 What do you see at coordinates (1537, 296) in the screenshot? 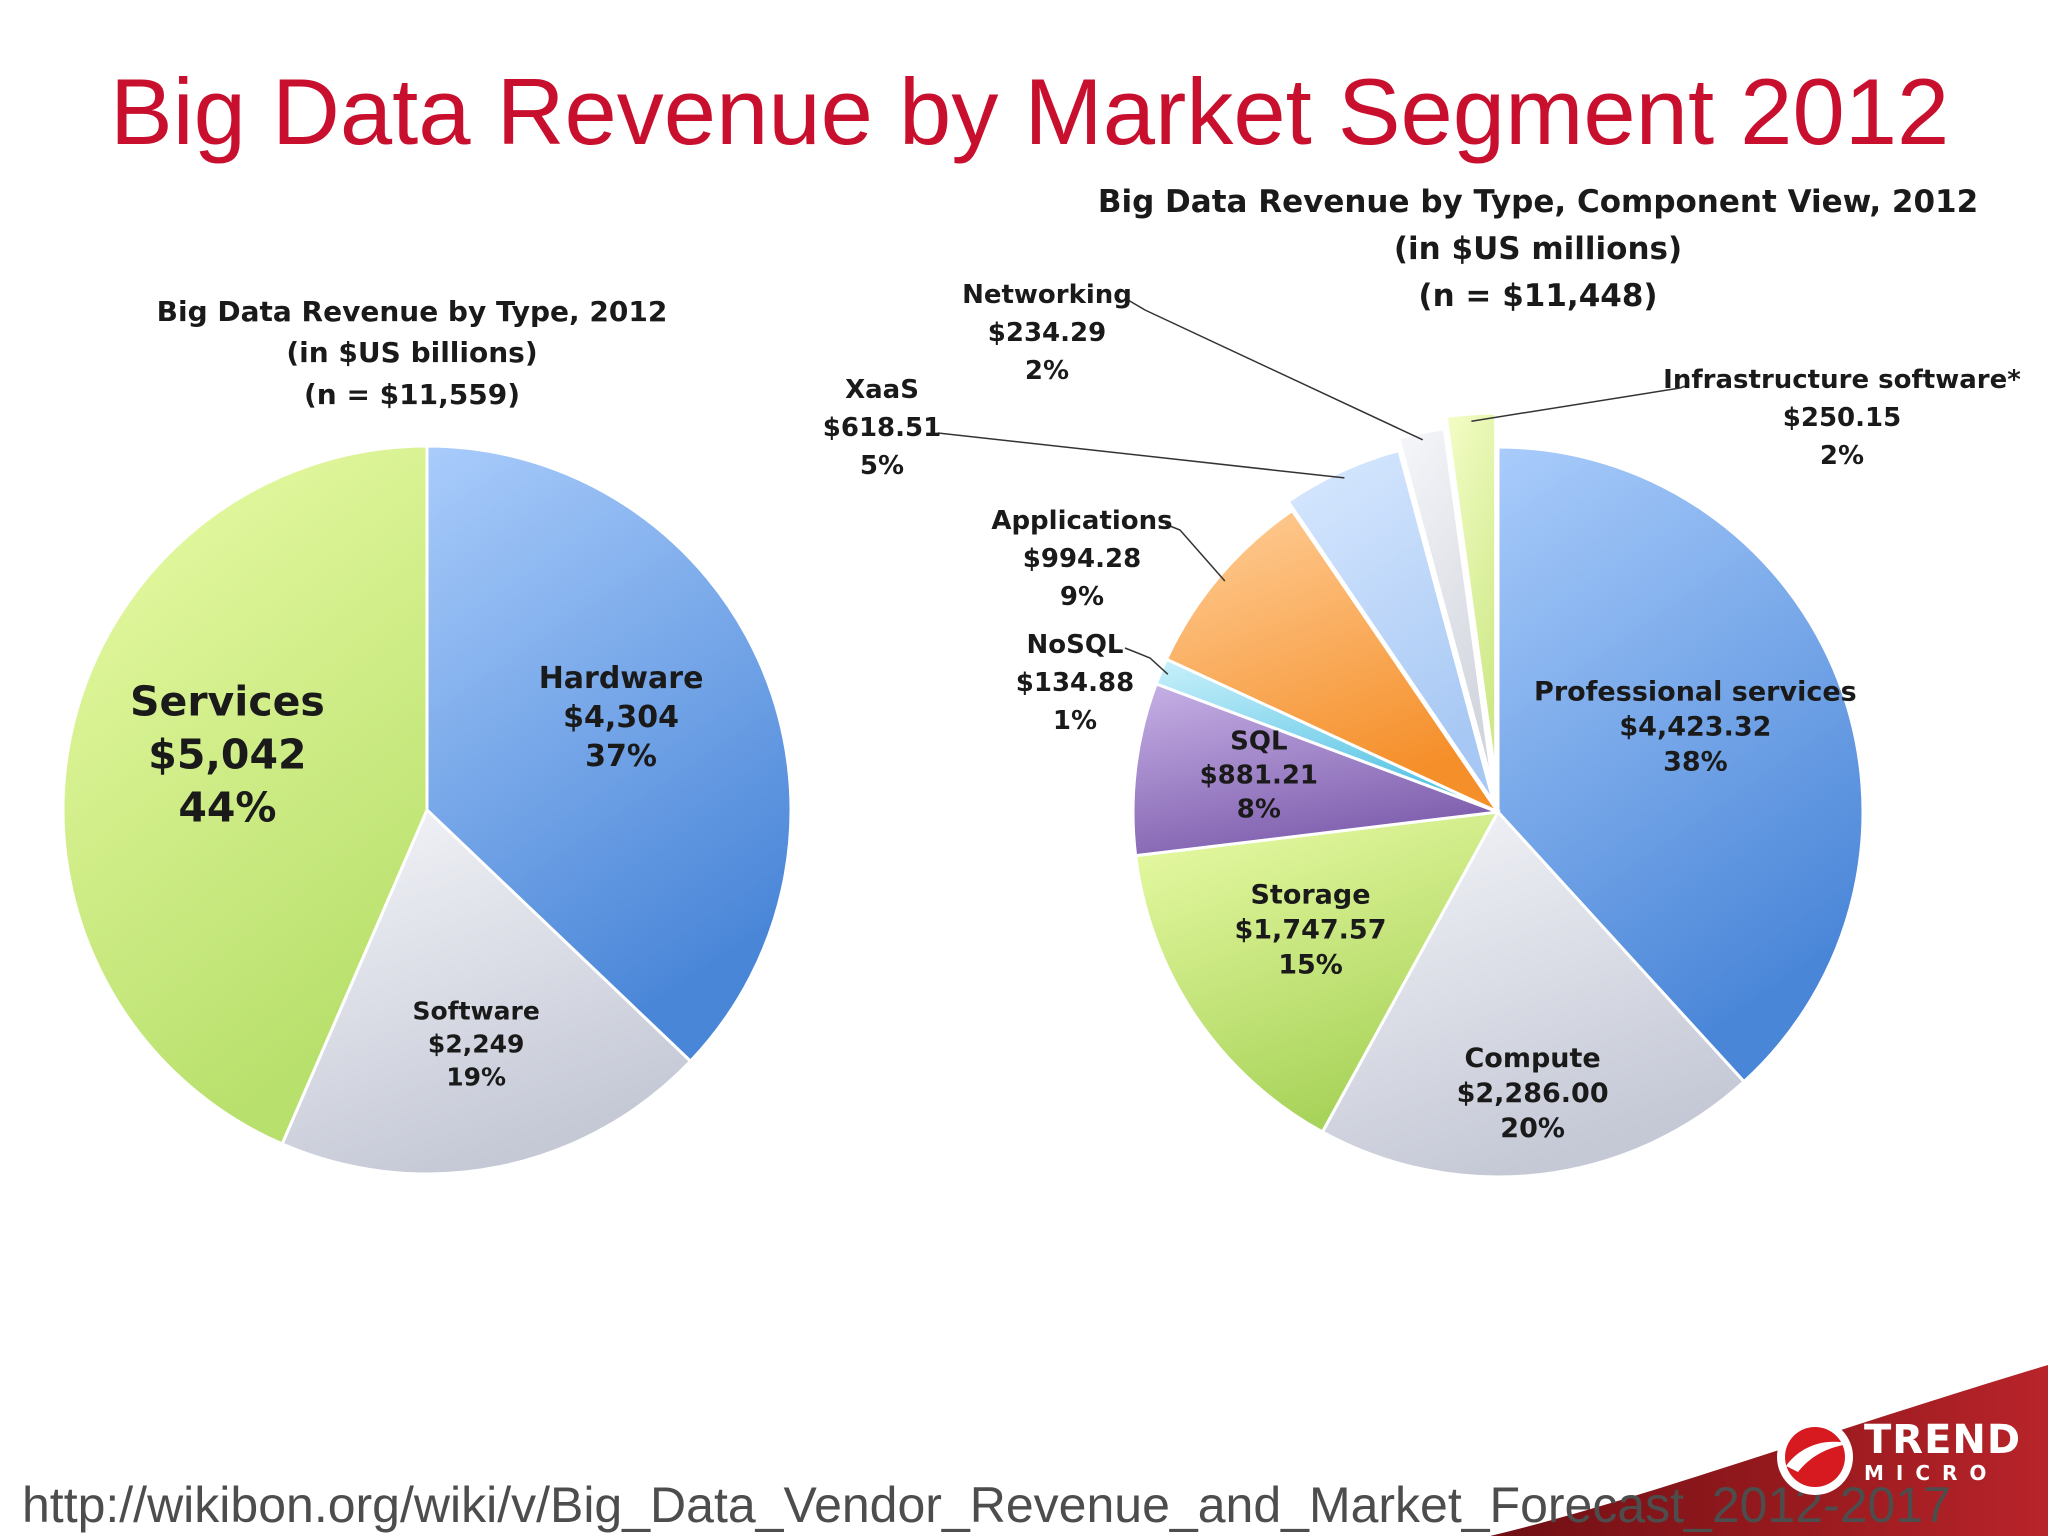
I see `pie2-title-line-3: (n = $11,448)` at bounding box center [1537, 296].